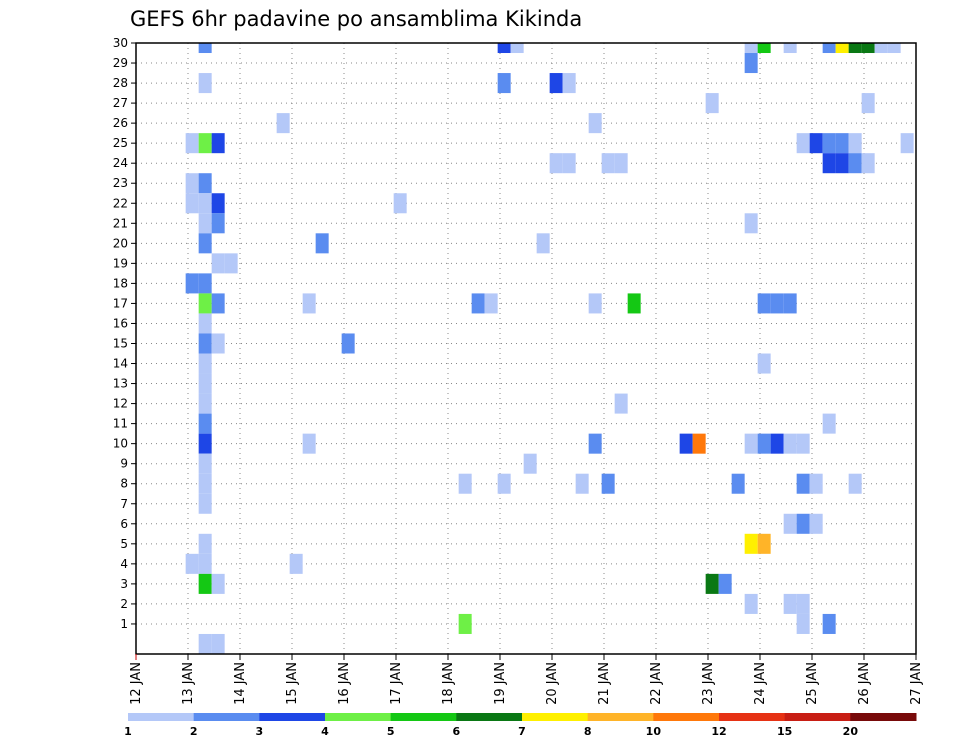 The width and height of the screenshot is (960, 742). What do you see at coordinates (457, 731) in the screenshot?
I see `colorbar-label: 6` at bounding box center [457, 731].